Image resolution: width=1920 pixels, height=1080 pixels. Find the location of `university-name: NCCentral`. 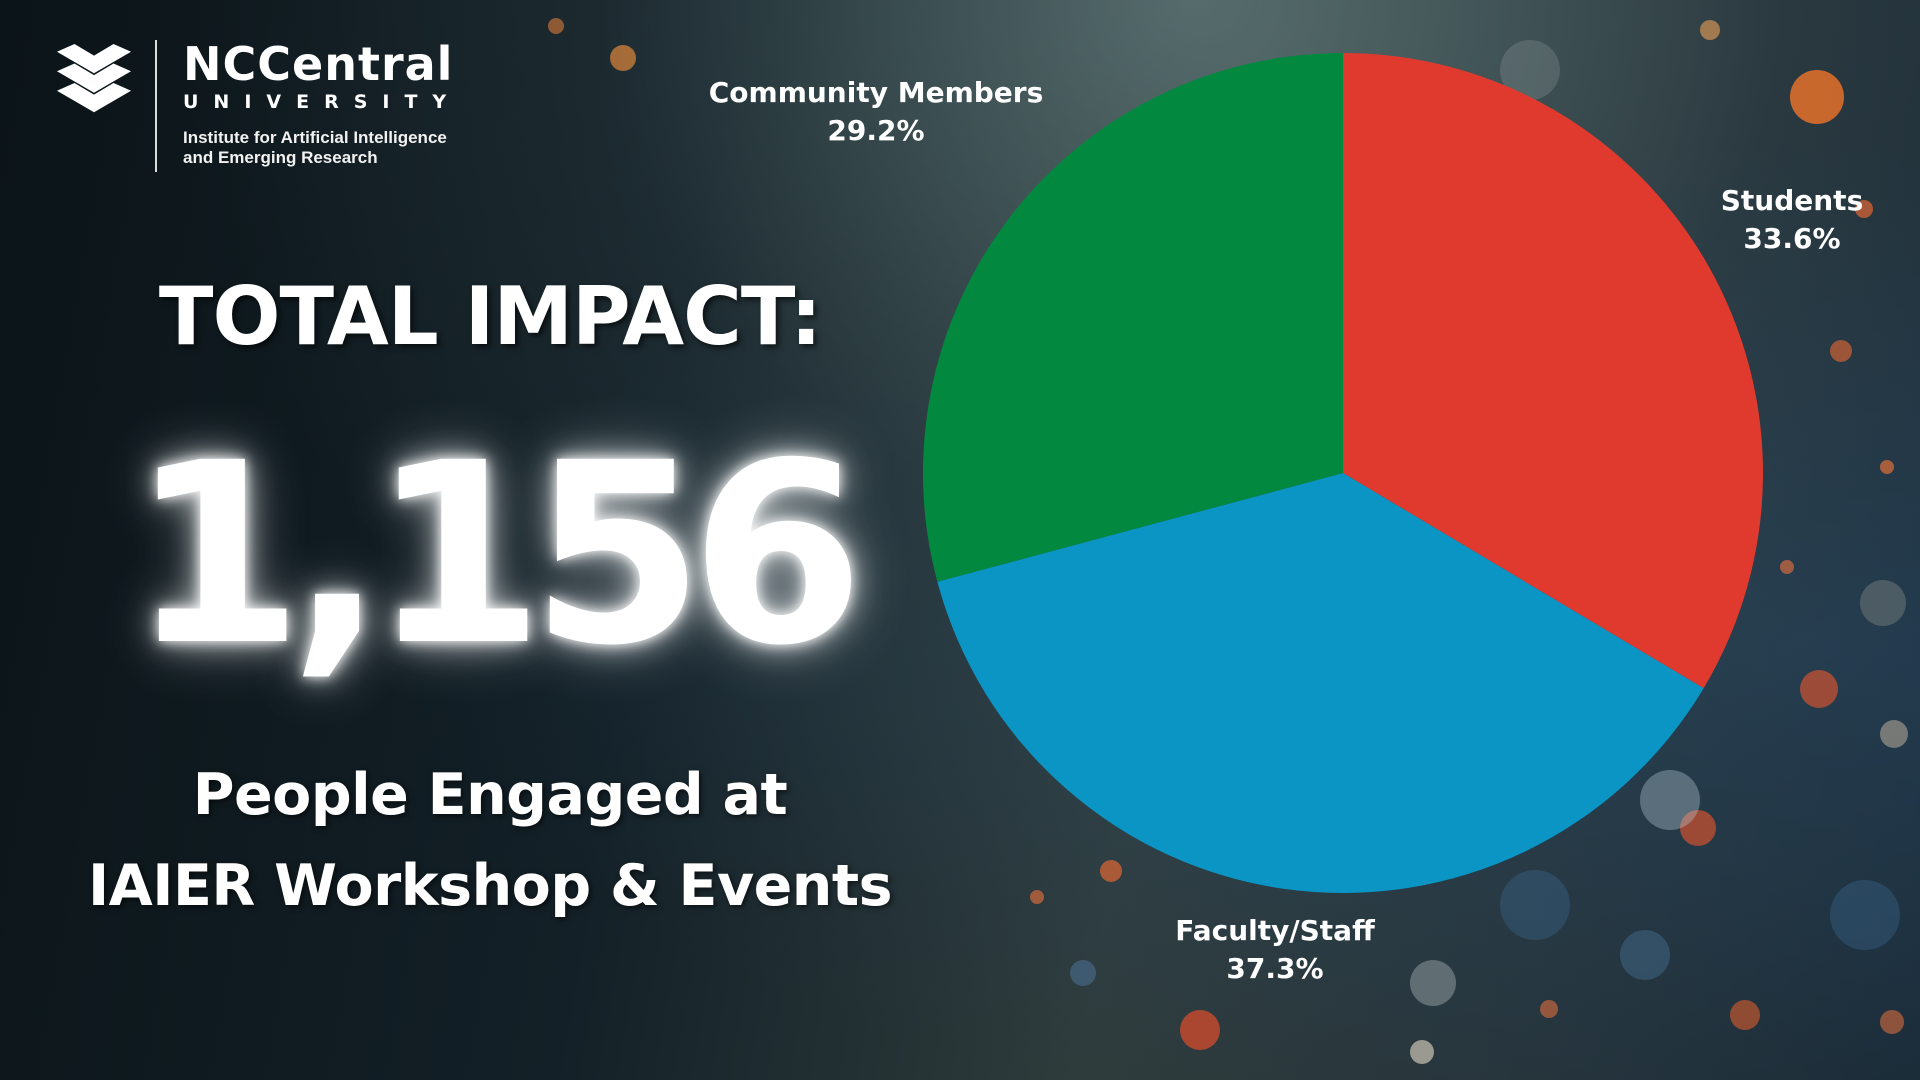

university-name: NCCentral is located at coordinates (318, 64).